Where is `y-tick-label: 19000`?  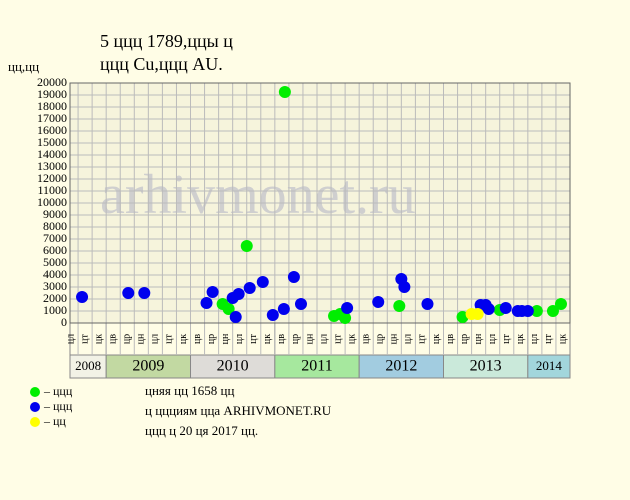
y-tick-label: 19000 is located at coordinates (52, 94).